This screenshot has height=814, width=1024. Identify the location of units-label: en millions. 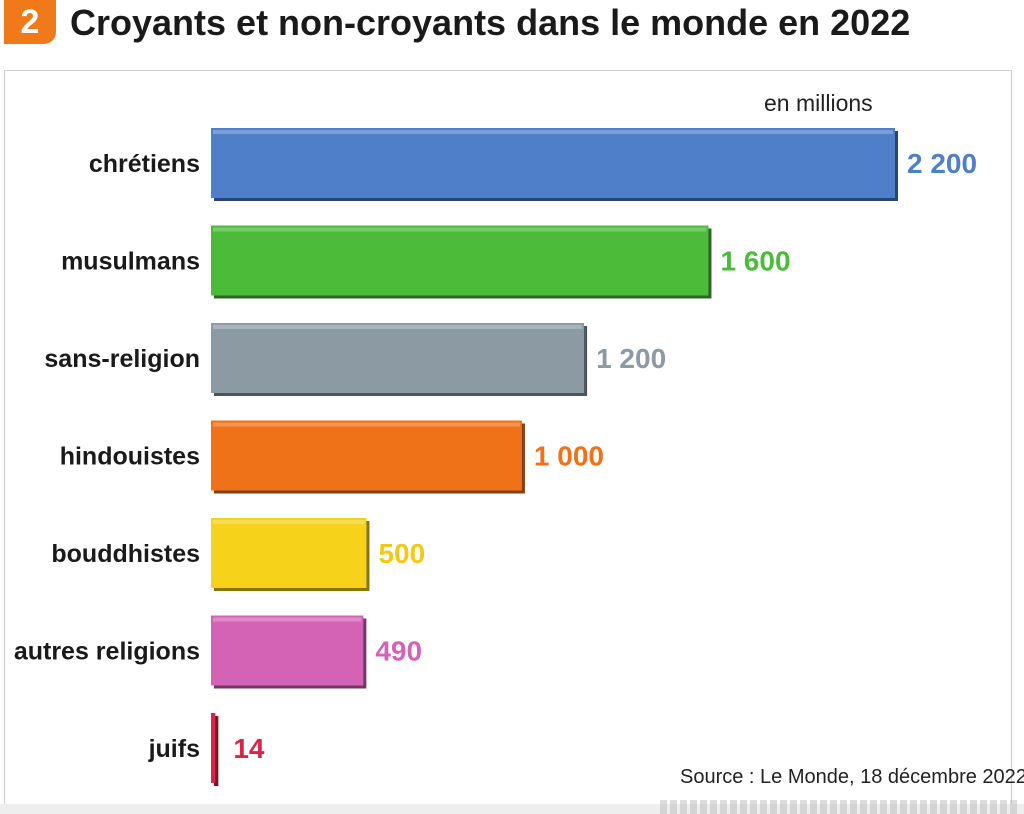
(818, 103).